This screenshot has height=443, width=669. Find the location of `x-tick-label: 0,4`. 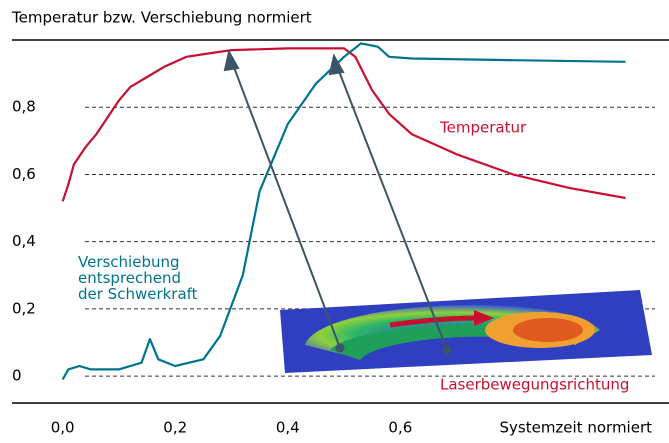

x-tick-label: 0,4 is located at coordinates (288, 428).